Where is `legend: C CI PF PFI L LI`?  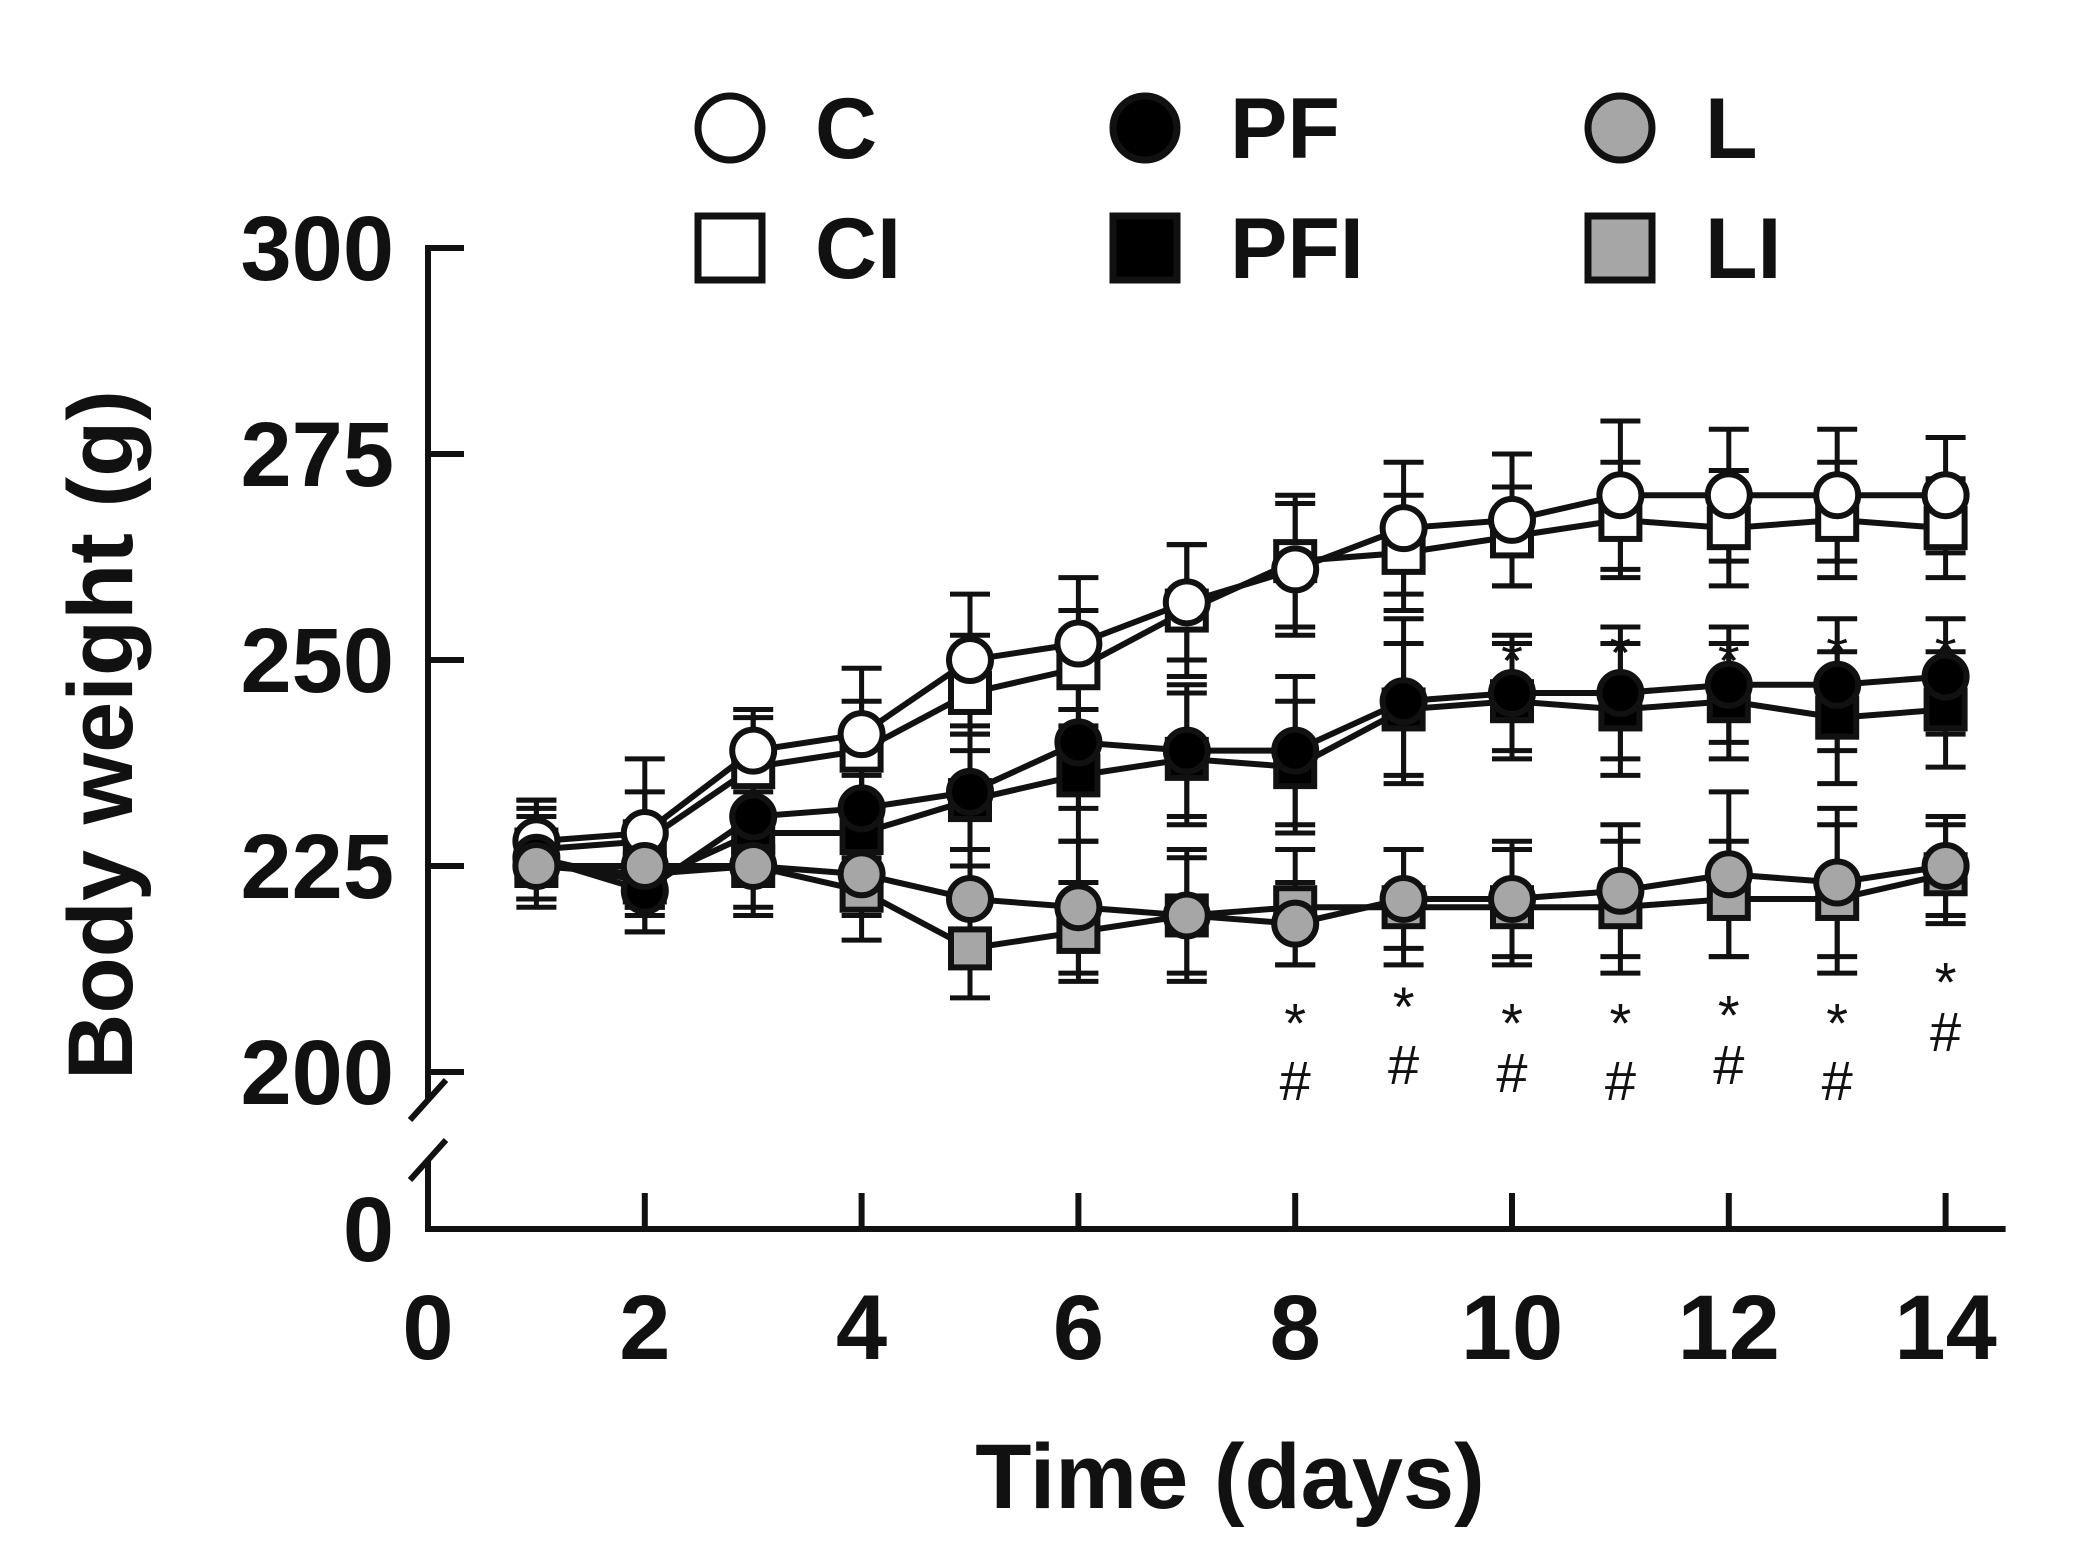 legend: C CI PF PFI L LI is located at coordinates (1237, 189).